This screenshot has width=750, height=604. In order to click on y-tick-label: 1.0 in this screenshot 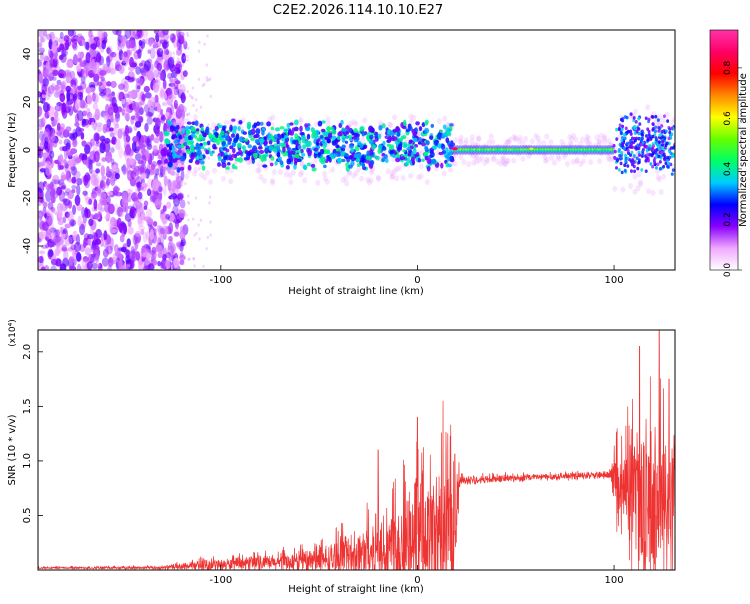, I will do `click(27, 461)`.